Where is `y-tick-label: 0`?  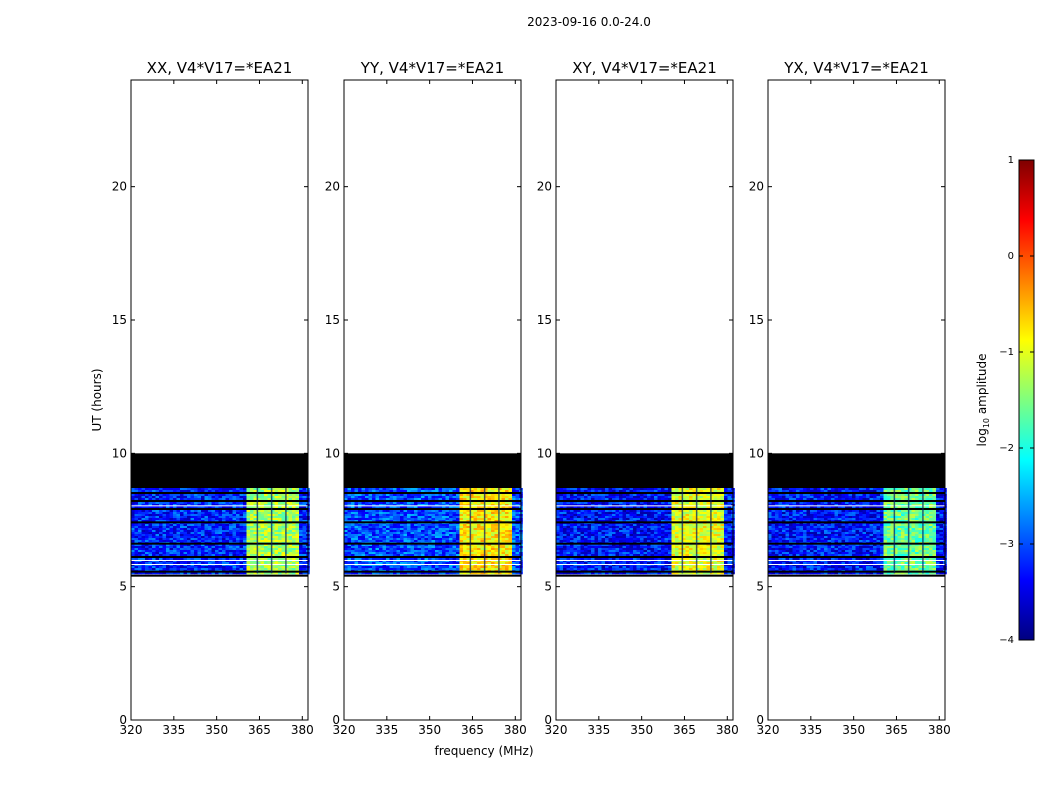
y-tick-label: 0 is located at coordinates (336, 720).